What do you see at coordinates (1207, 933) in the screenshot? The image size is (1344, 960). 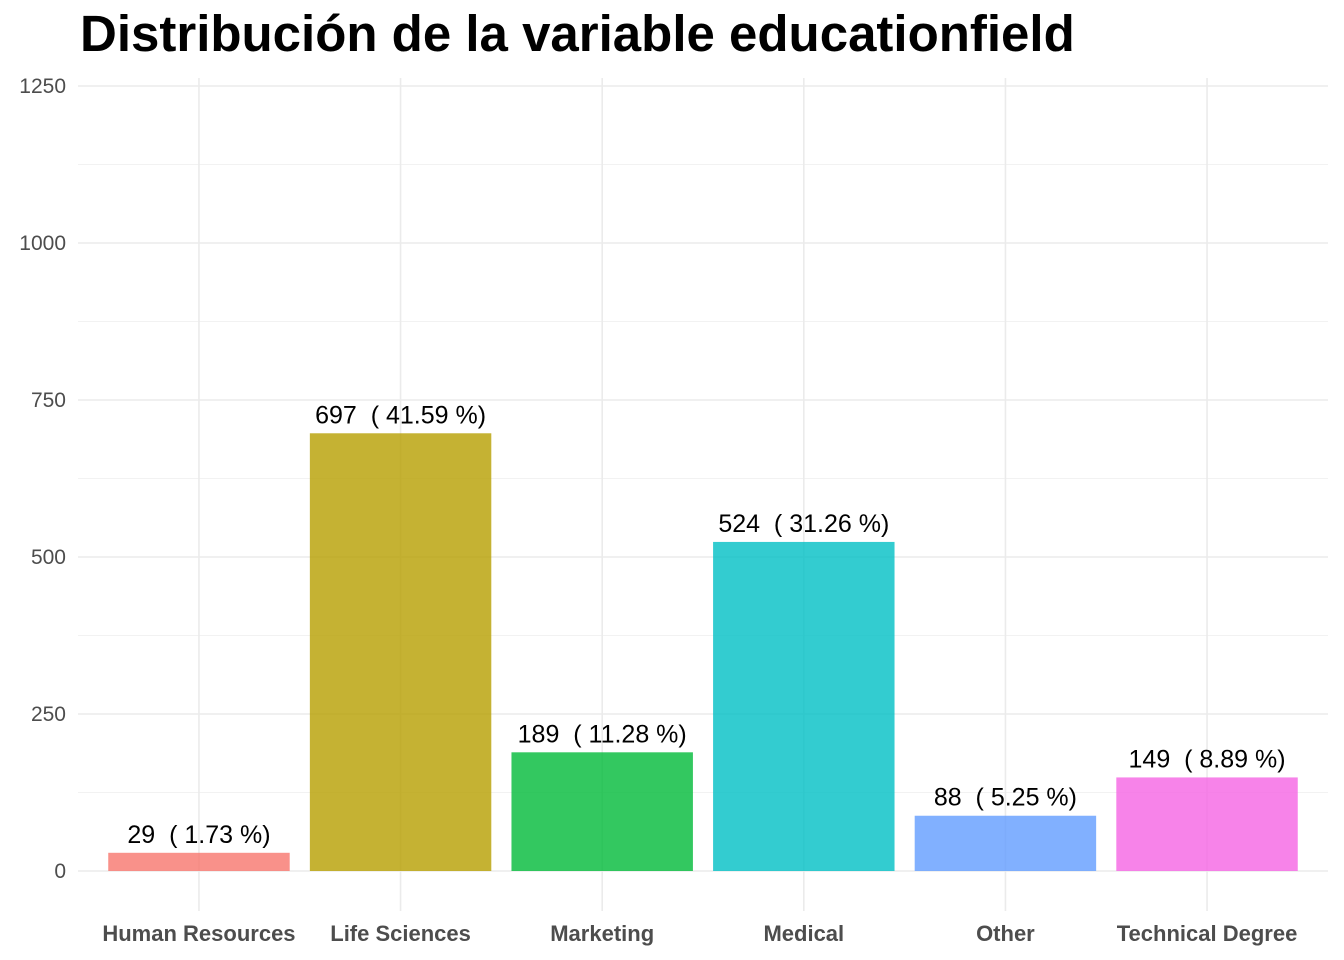 I see `x-tick-label: Technical Degree` at bounding box center [1207, 933].